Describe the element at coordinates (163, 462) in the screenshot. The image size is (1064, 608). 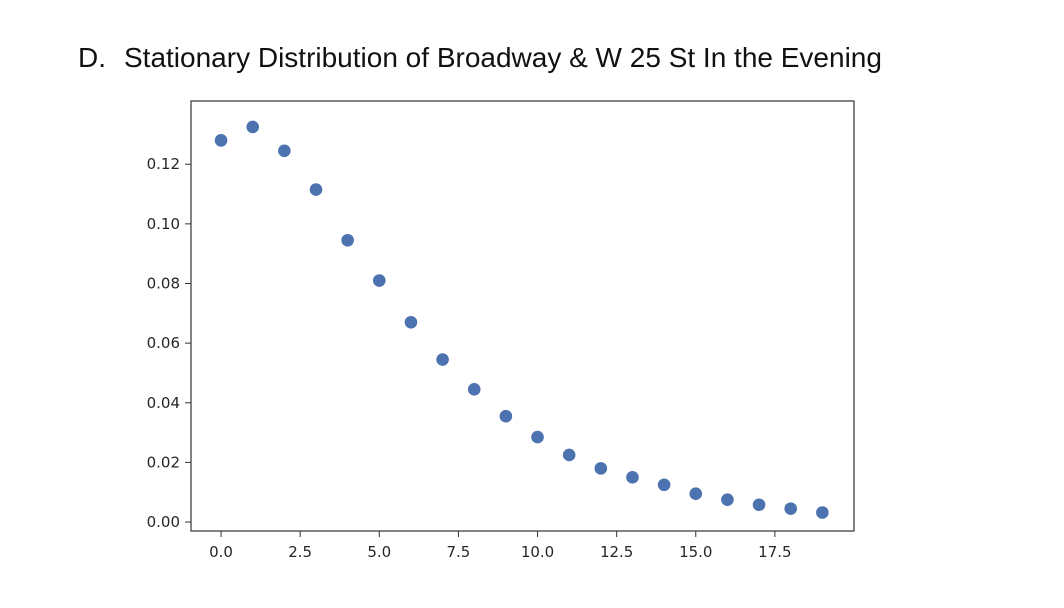
I see `y-tick-label: 0.02` at that location.